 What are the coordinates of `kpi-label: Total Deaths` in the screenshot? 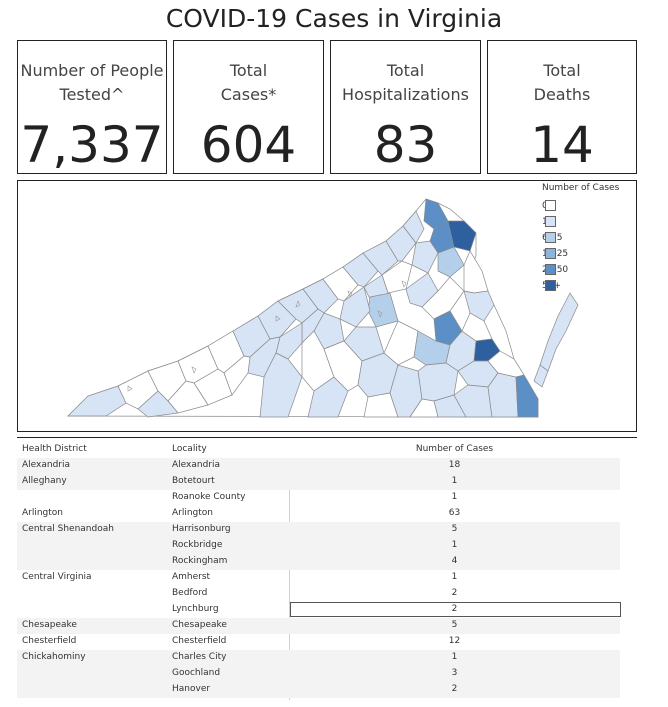 It's located at (562, 82).